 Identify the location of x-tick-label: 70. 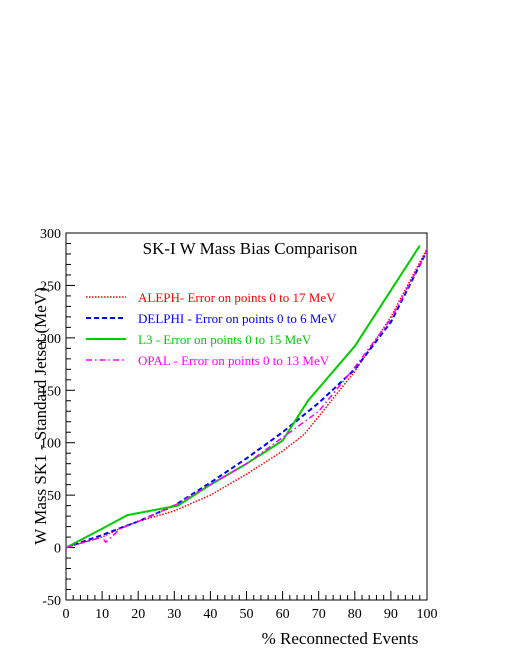
(319, 614).